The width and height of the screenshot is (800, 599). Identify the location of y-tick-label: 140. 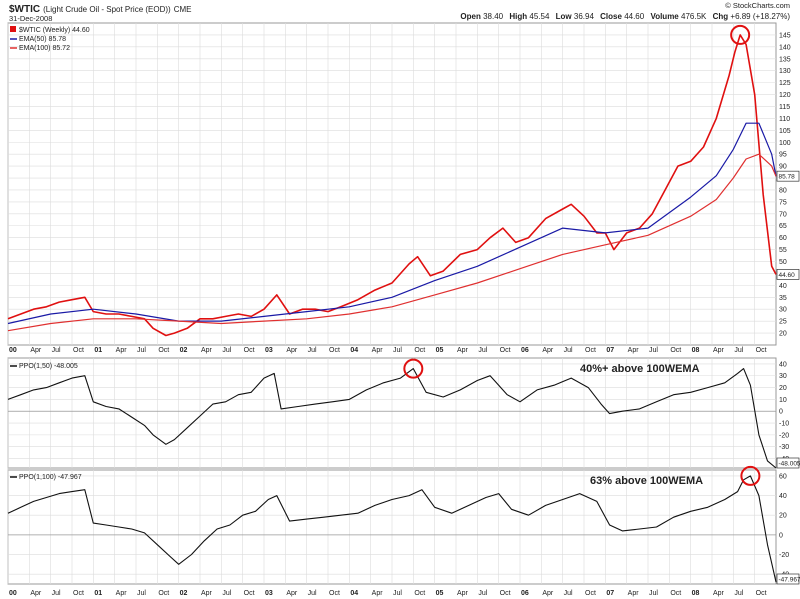
(785, 47).